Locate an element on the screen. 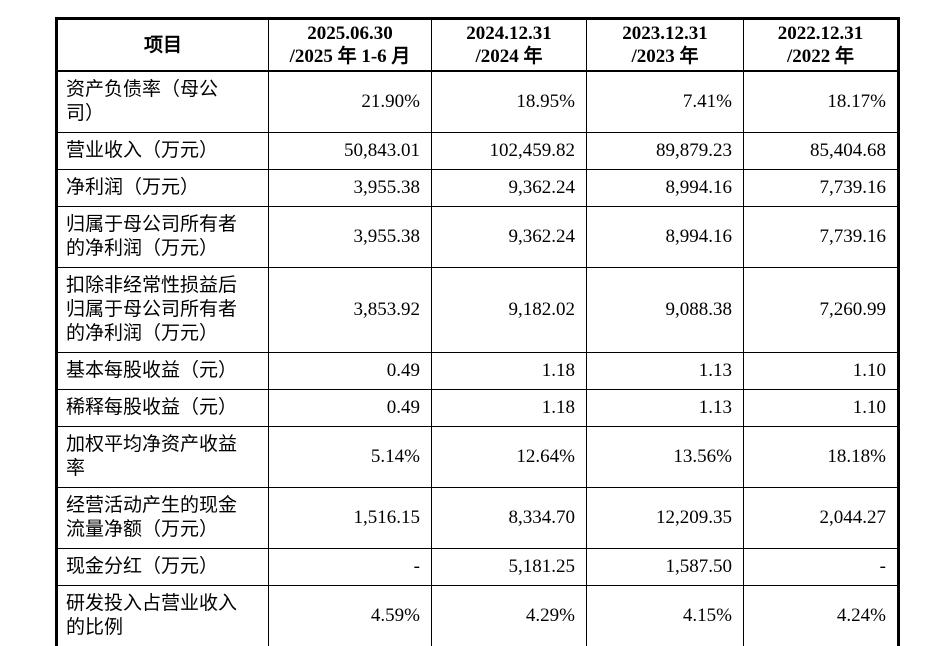 Image resolution: width=942 pixels, height=646 pixels. column-header-item: 项目 is located at coordinates (162, 45).